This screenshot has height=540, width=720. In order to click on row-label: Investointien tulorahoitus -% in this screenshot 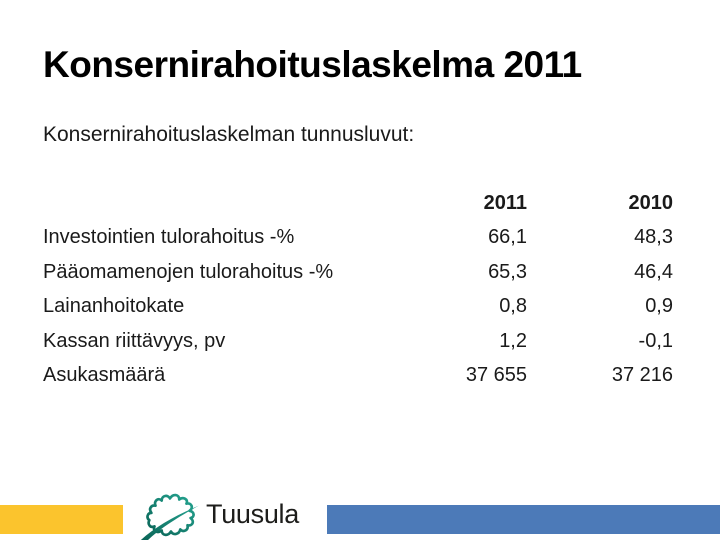, I will do `click(169, 237)`.